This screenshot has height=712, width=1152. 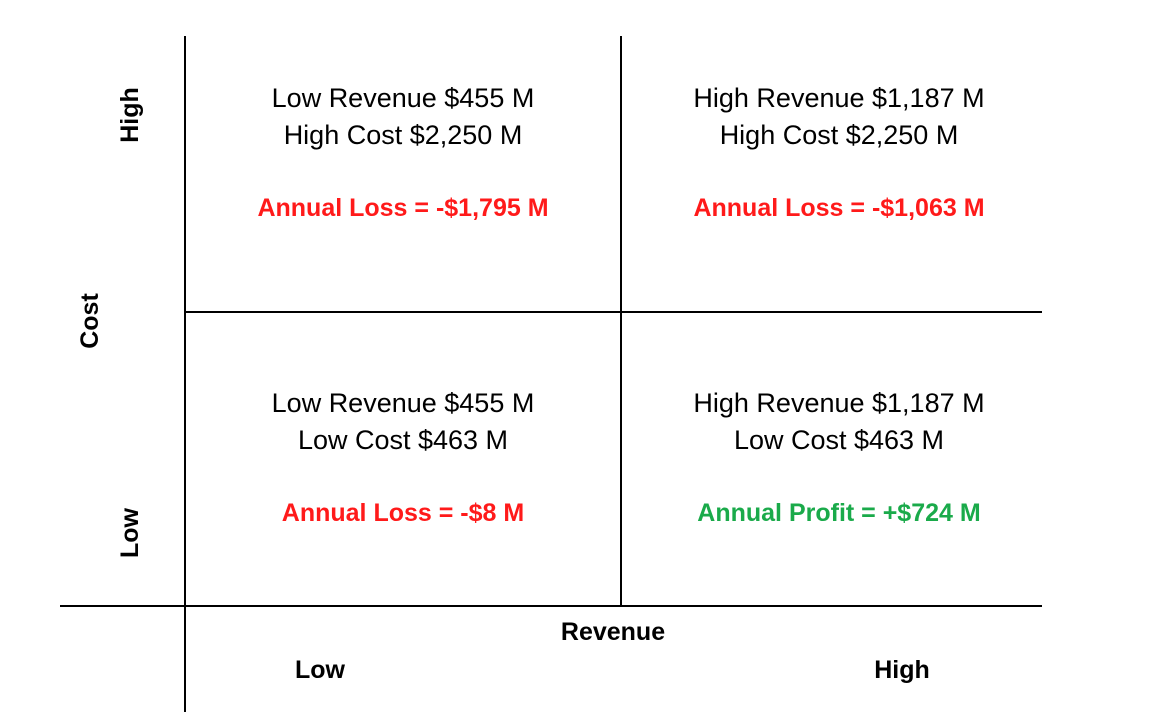 What do you see at coordinates (839, 208) in the screenshot?
I see `quadrant-result-label: Annual Loss = -$1,063 M` at bounding box center [839, 208].